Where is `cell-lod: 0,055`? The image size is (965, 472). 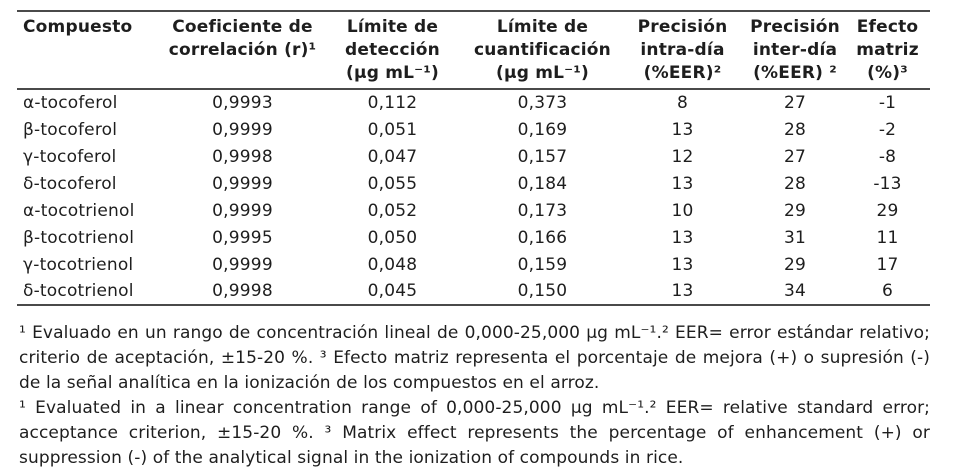
cell-lod: 0,055 is located at coordinates (392, 183).